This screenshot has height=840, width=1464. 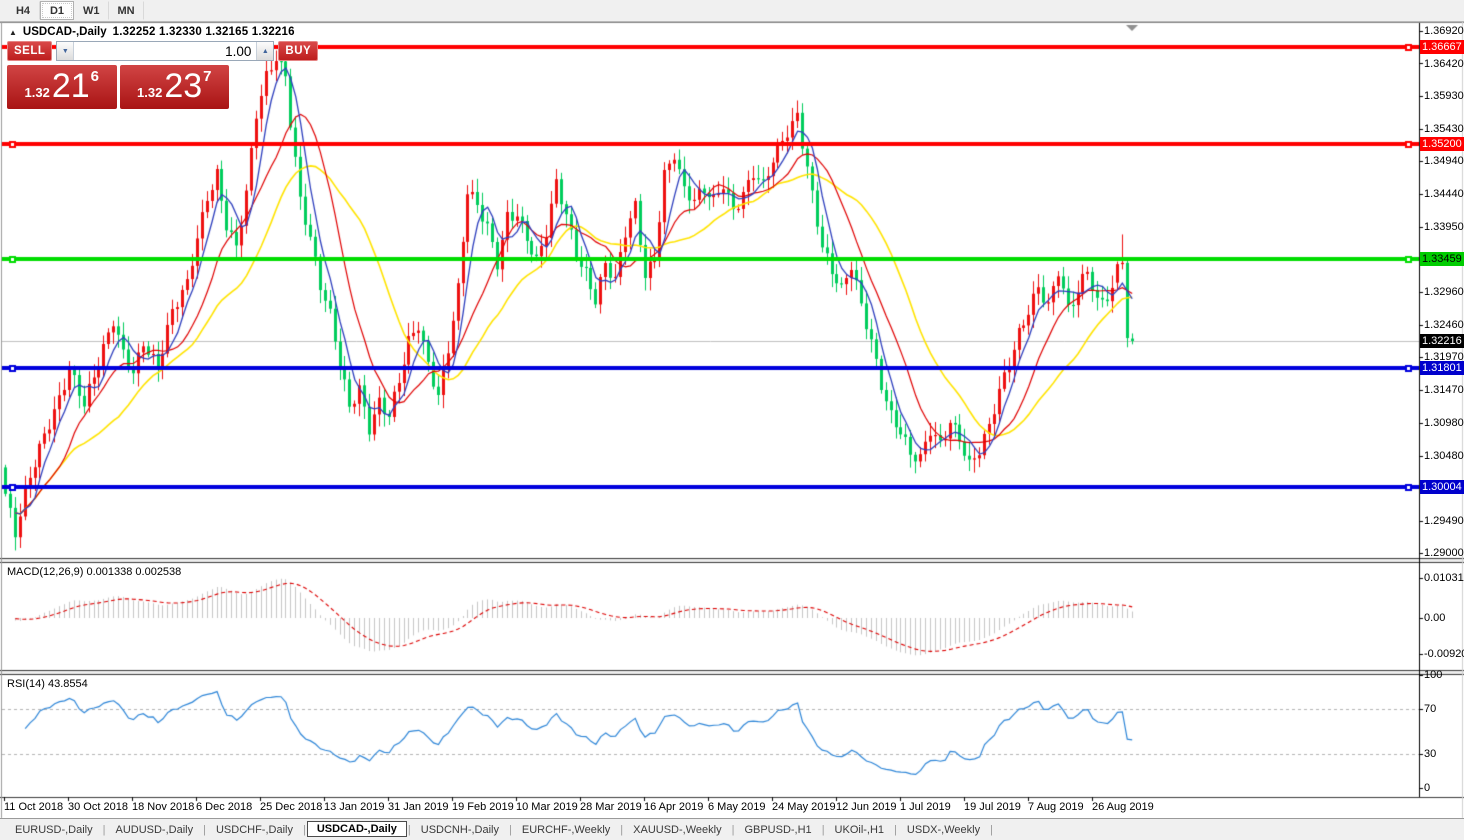 I want to click on buy-button: BUY, so click(x=298, y=51).